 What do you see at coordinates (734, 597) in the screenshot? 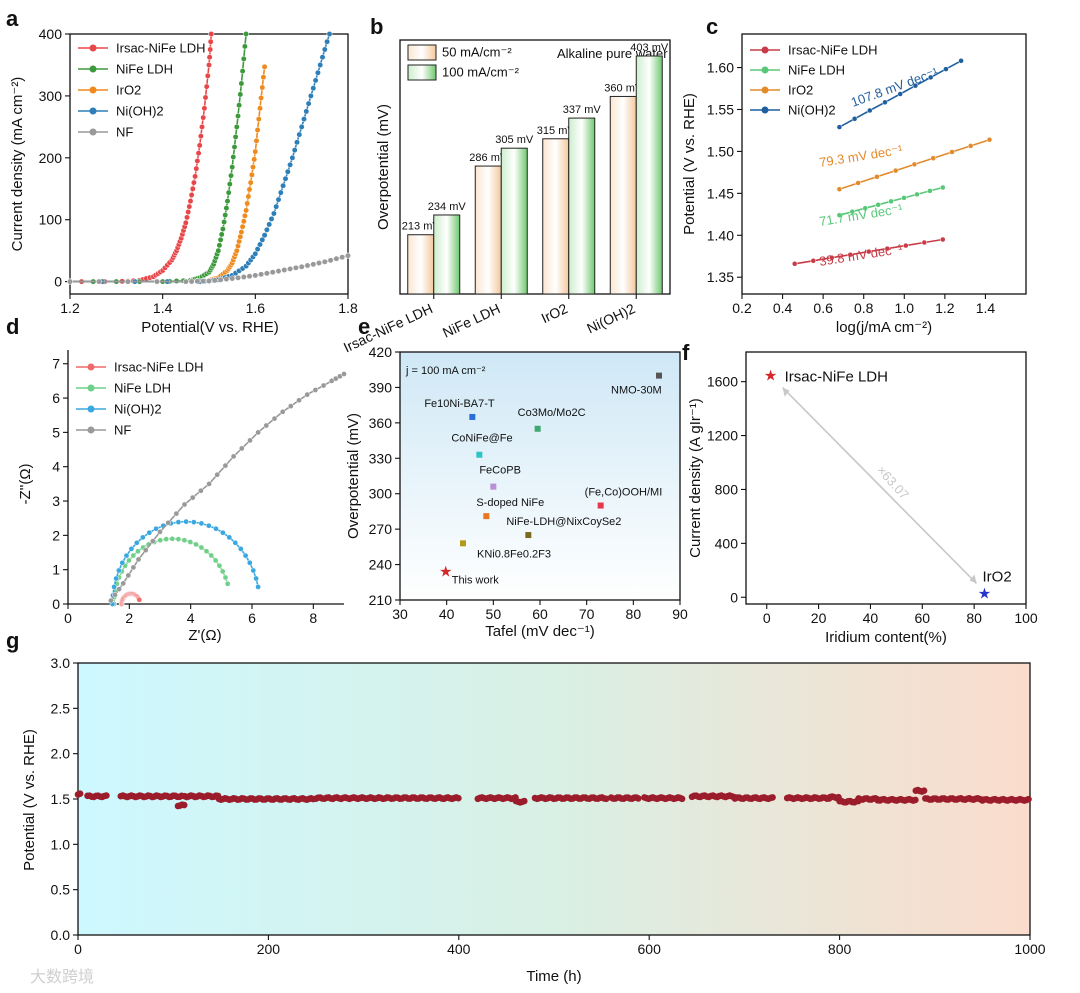
I see `f-y-tick-label: 0` at bounding box center [734, 597].